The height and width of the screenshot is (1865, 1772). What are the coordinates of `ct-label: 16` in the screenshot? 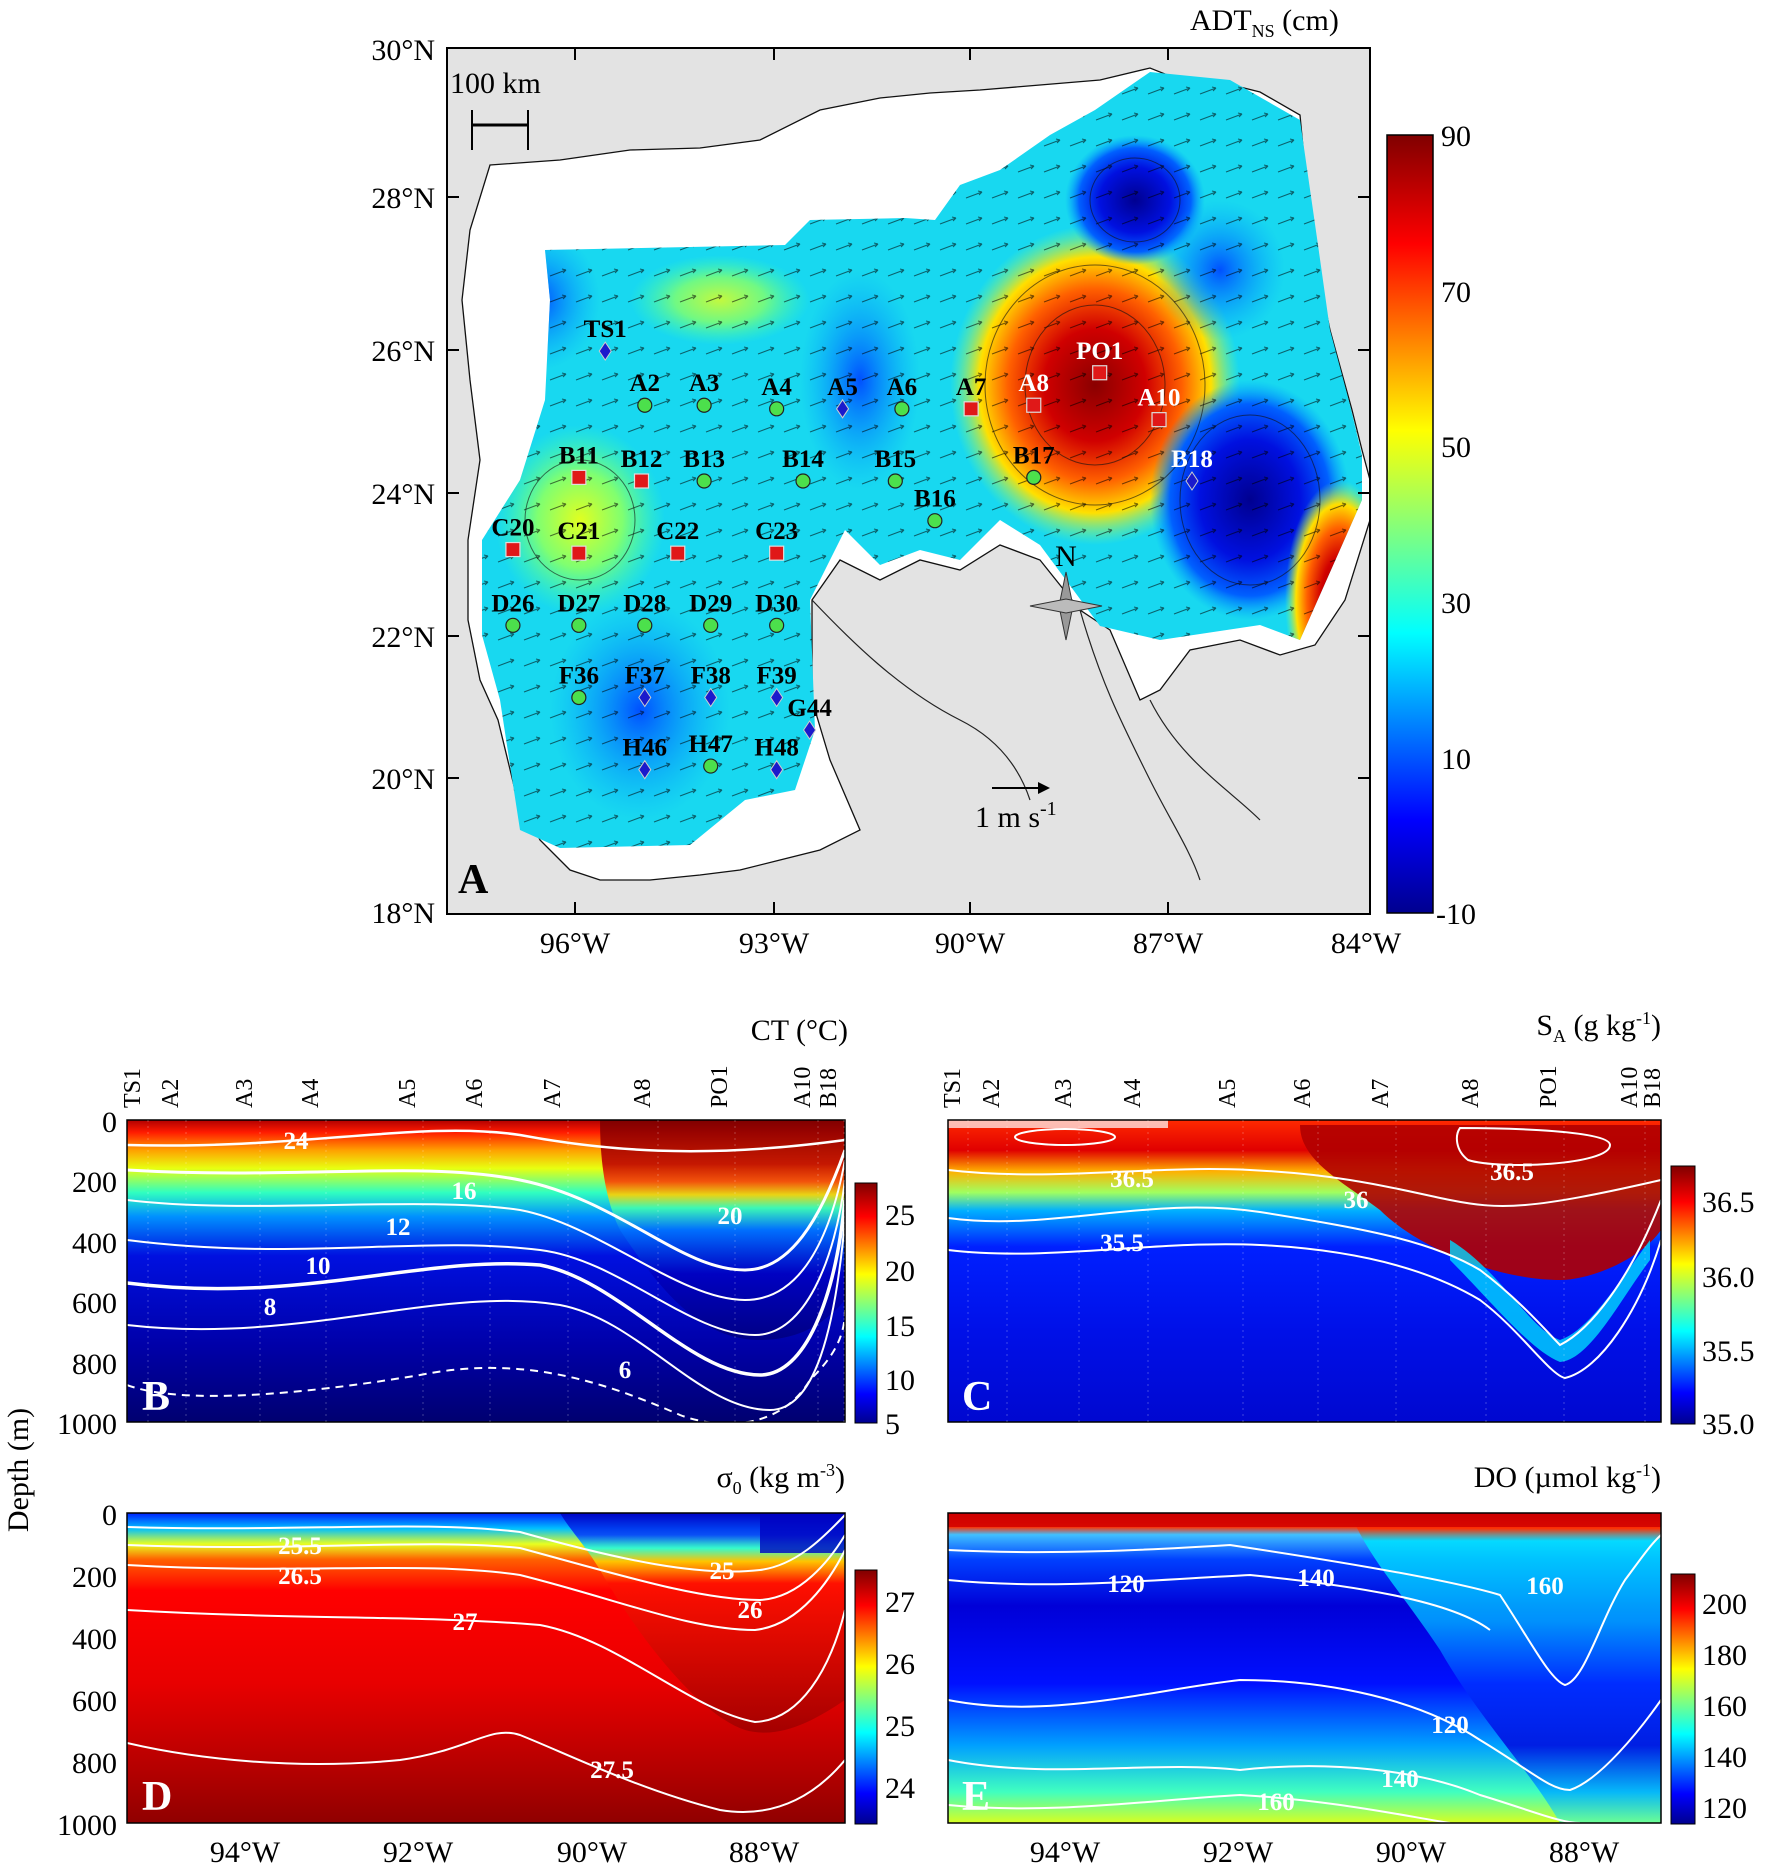 It's located at (464, 1191).